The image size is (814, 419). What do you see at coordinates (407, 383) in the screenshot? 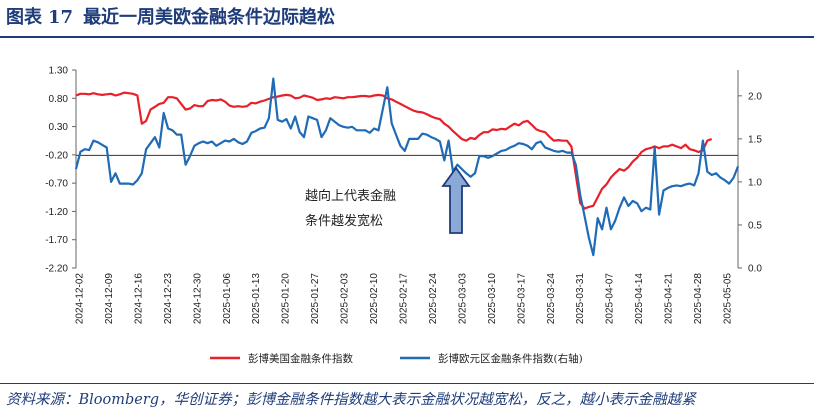
I see `footer-divider` at bounding box center [407, 383].